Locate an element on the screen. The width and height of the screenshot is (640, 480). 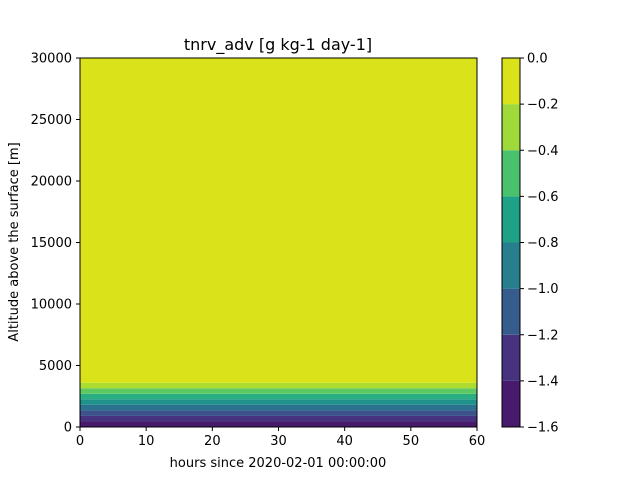
colorbar-tick-label: −0.4 is located at coordinates (543, 151).